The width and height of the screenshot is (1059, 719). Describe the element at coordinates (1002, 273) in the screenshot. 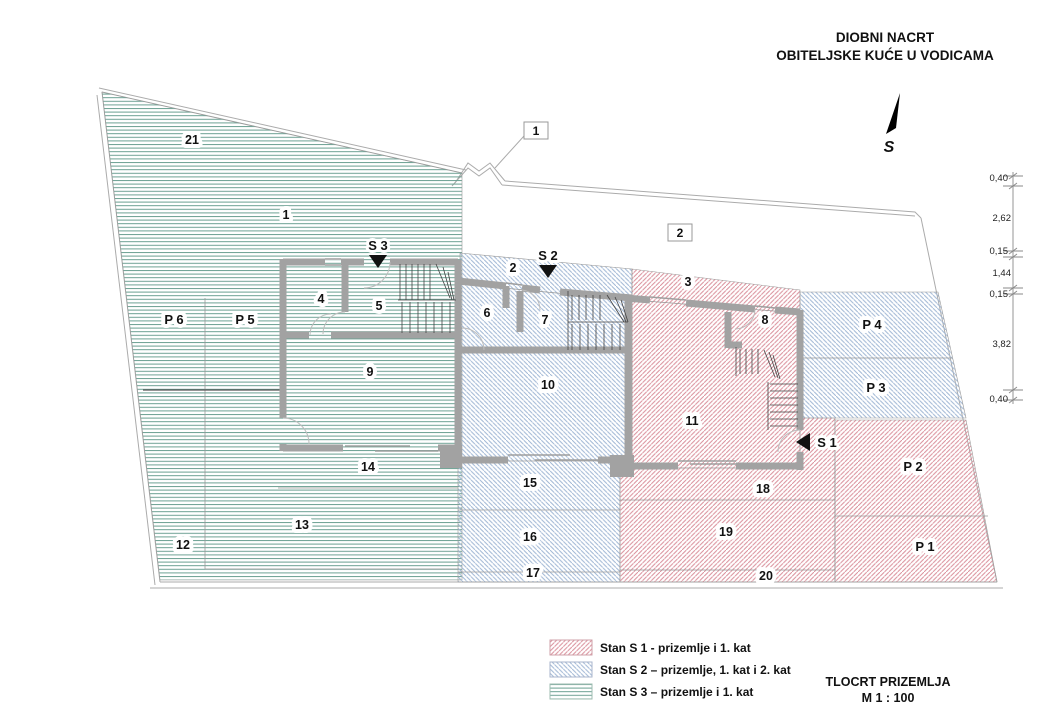

I see `dim-3: 1,44` at that location.